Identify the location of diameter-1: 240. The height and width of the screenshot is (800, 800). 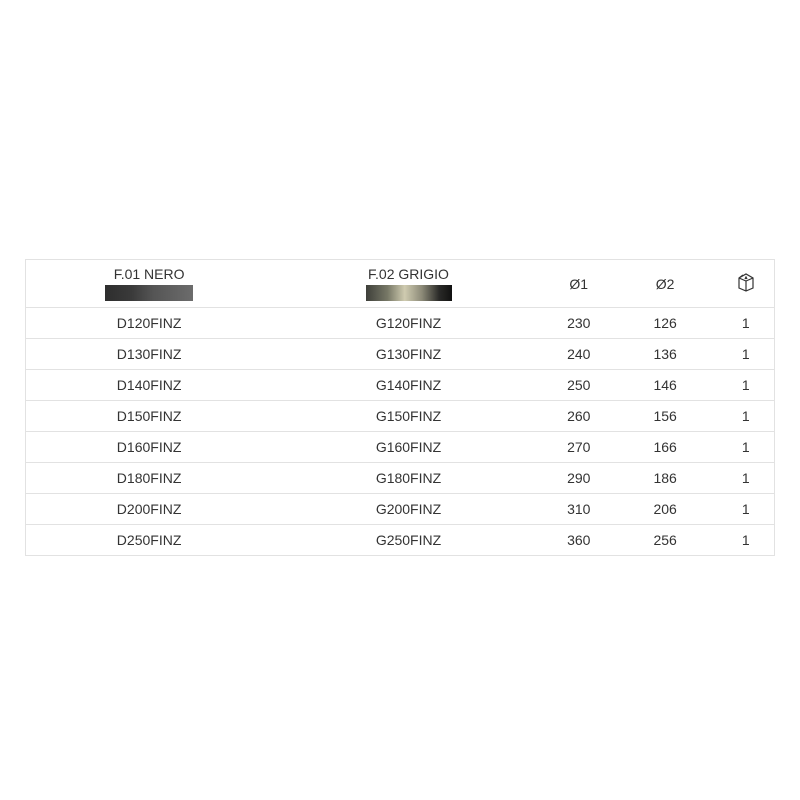
(578, 354).